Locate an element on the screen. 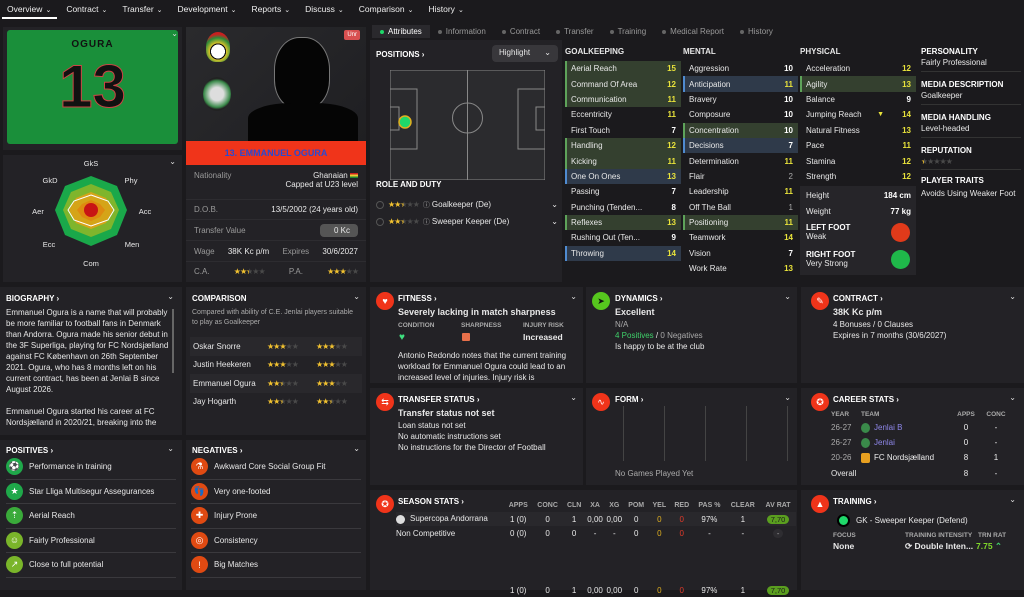 This screenshot has height=597, width=1024. attribute-row: Off The Ball 1 is located at coordinates (740, 207).